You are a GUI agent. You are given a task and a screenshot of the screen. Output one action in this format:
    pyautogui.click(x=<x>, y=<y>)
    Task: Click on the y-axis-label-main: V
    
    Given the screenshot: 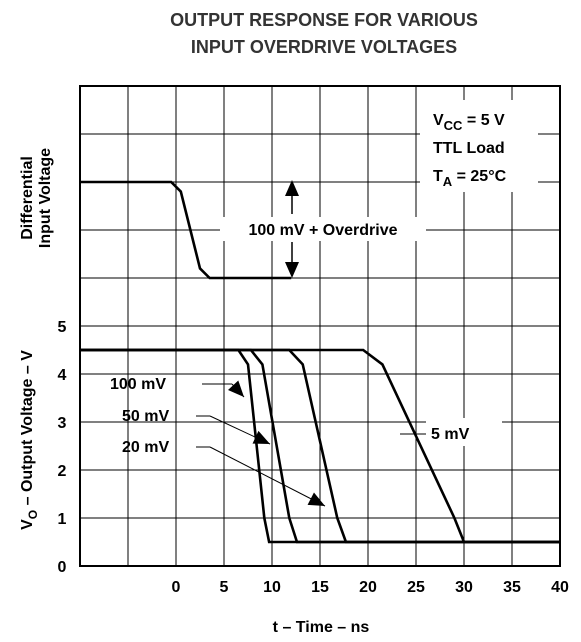 What is the action you would take?
    pyautogui.click(x=27, y=524)
    